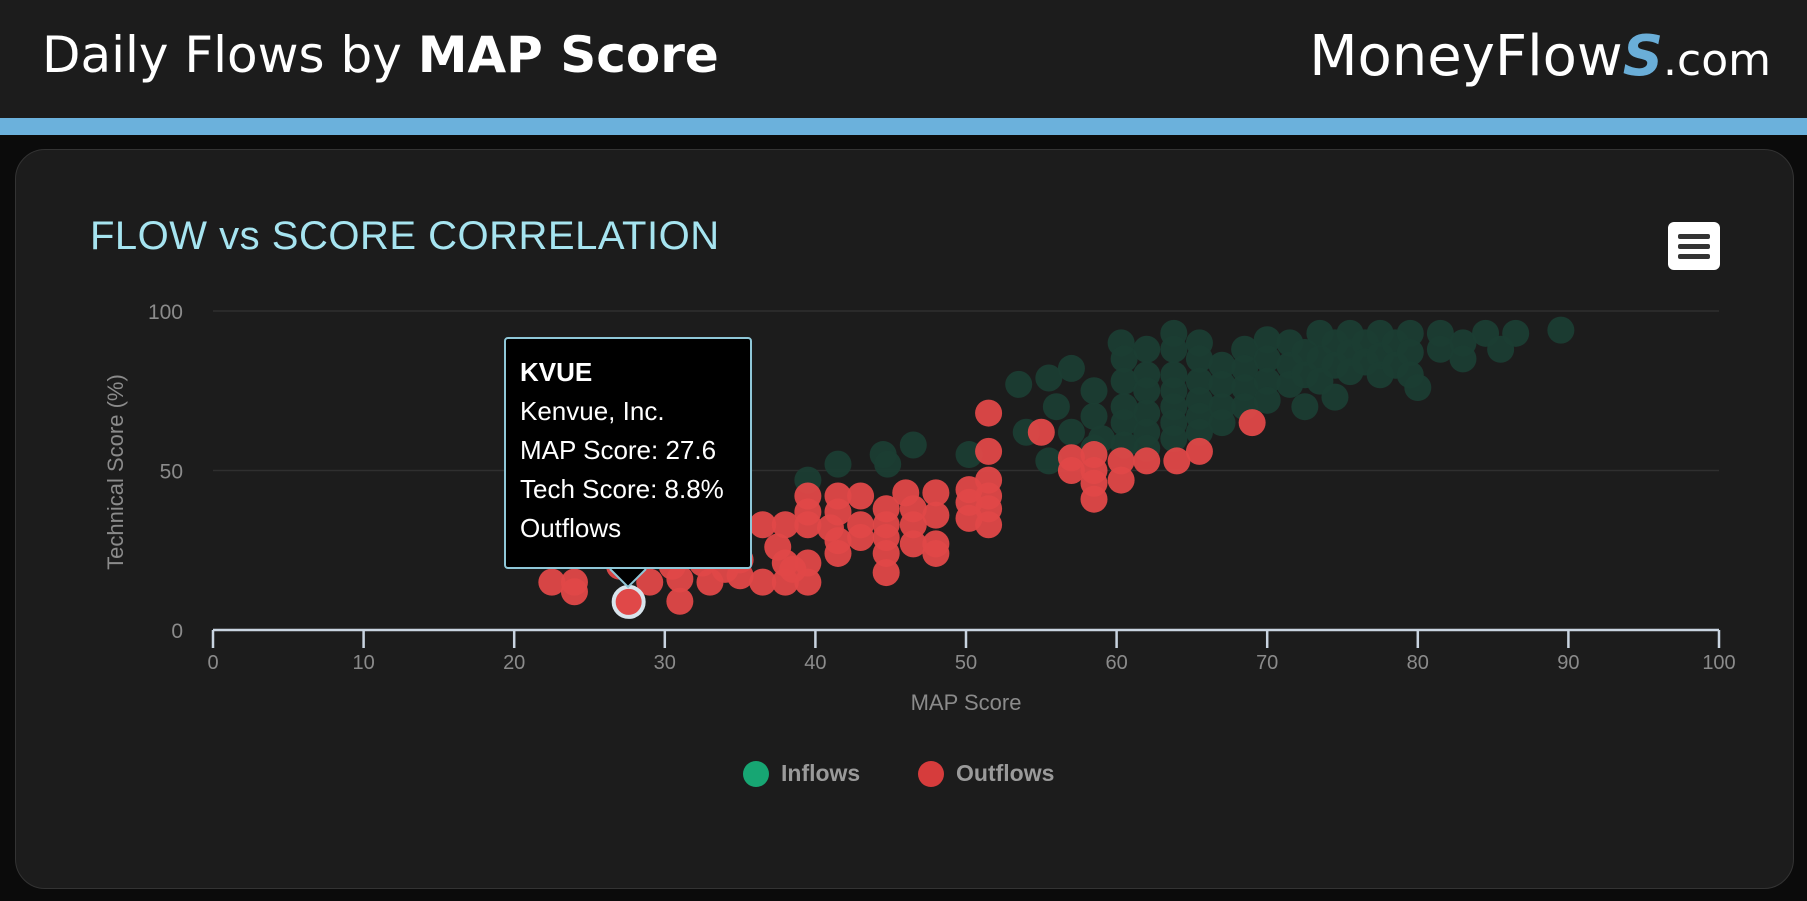  Describe the element at coordinates (571, 528) in the screenshot. I see `tooltip-flow: Outflows` at that location.